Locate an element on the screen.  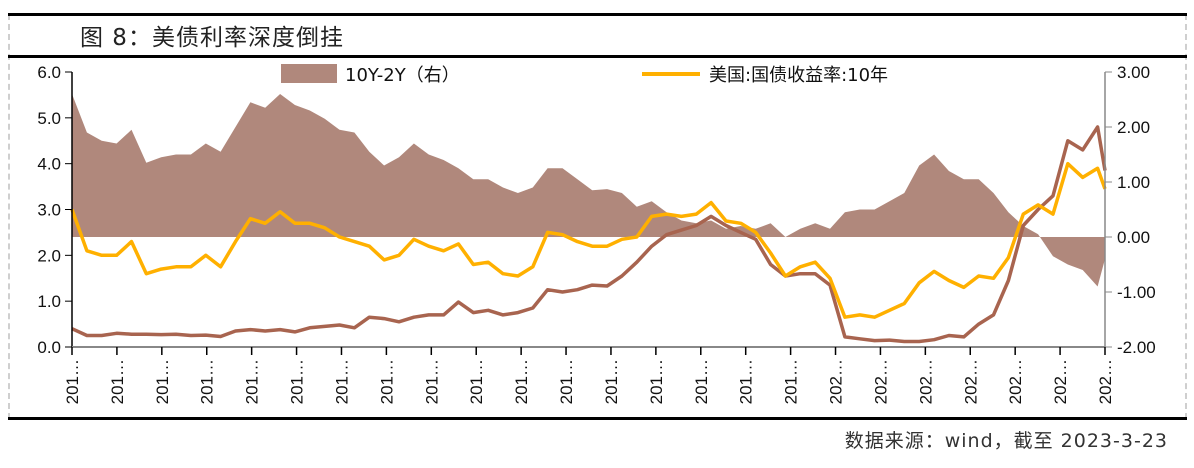
left-axis-tick-label: 2.0 is located at coordinates (49, 255).